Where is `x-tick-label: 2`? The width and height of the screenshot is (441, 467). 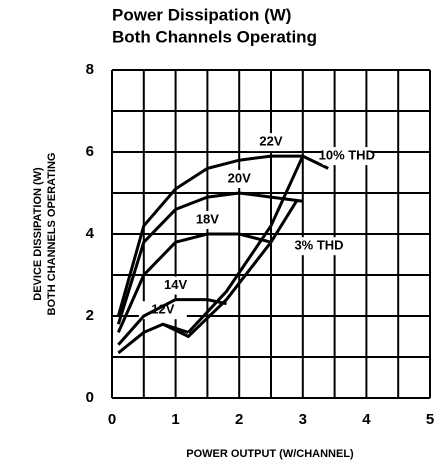 x-tick-label: 2 is located at coordinates (239, 419).